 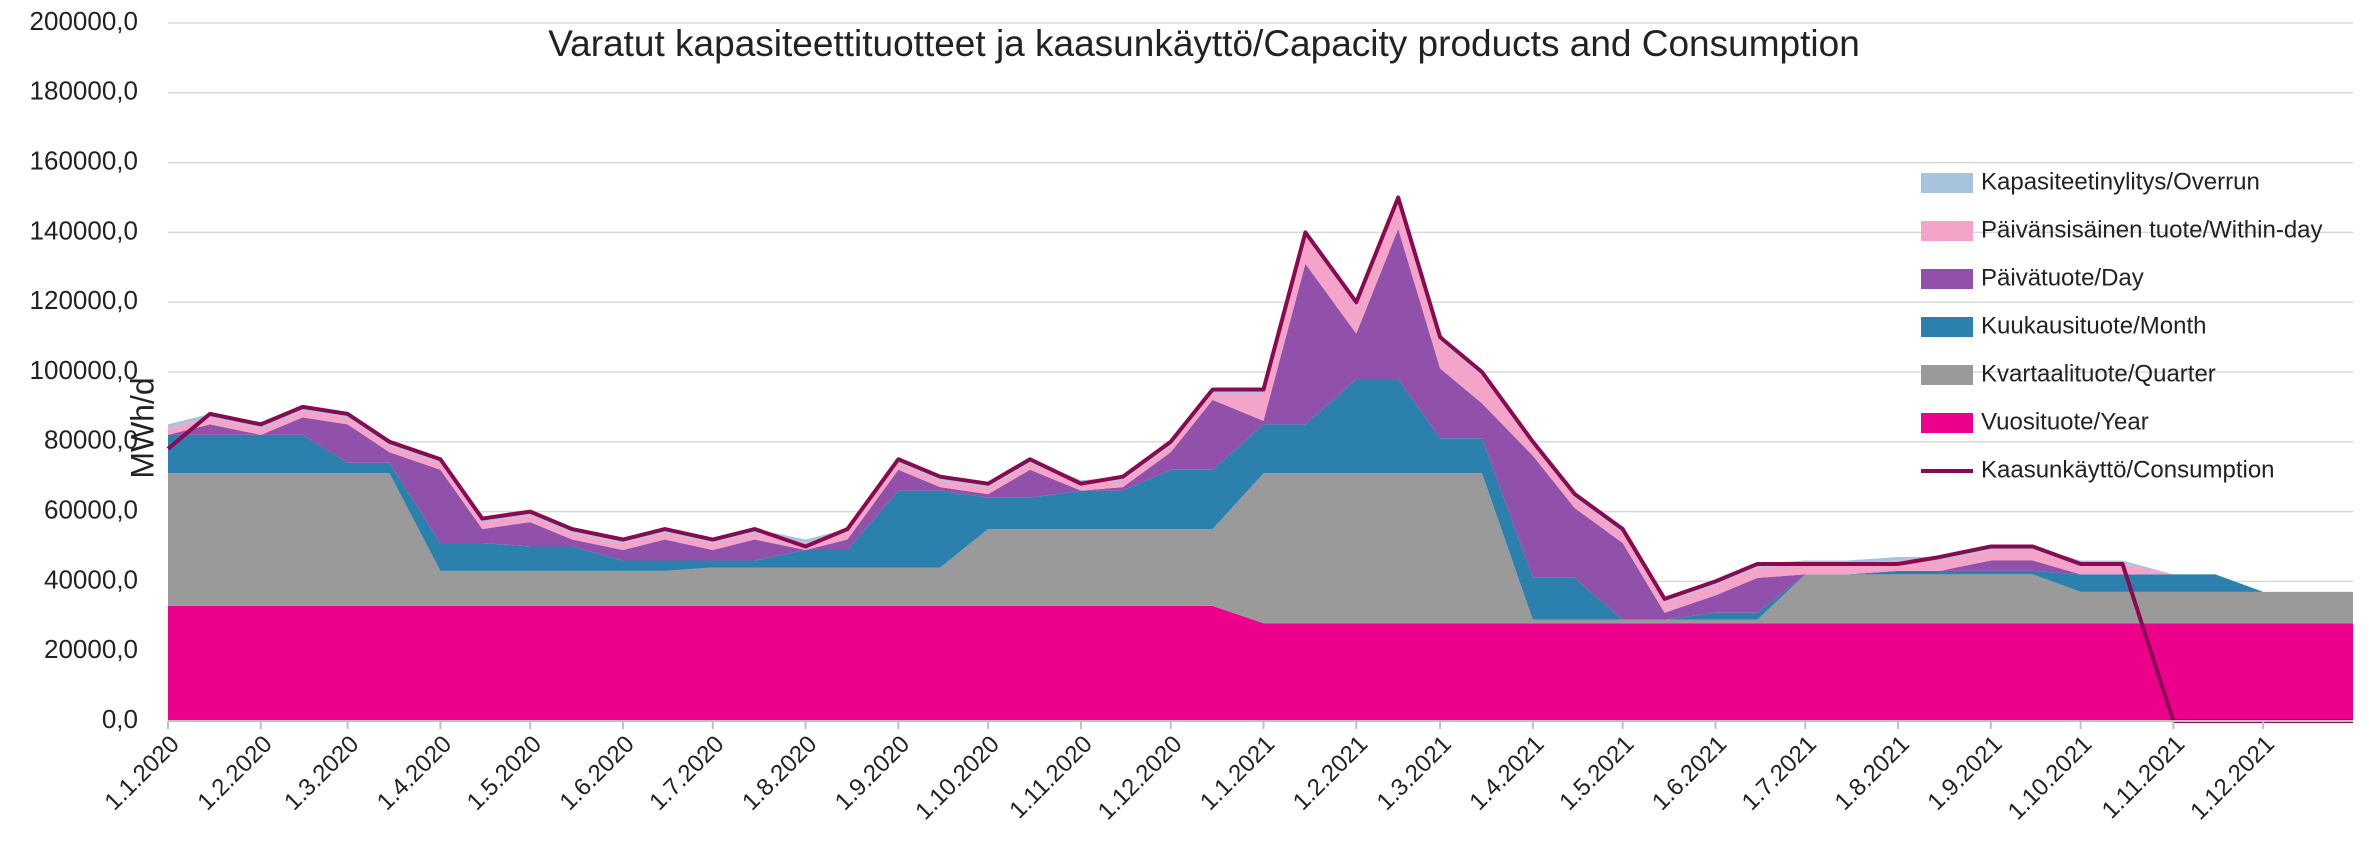 I want to click on x-tick-label: 1.10.2021, so click(x=2050, y=778).